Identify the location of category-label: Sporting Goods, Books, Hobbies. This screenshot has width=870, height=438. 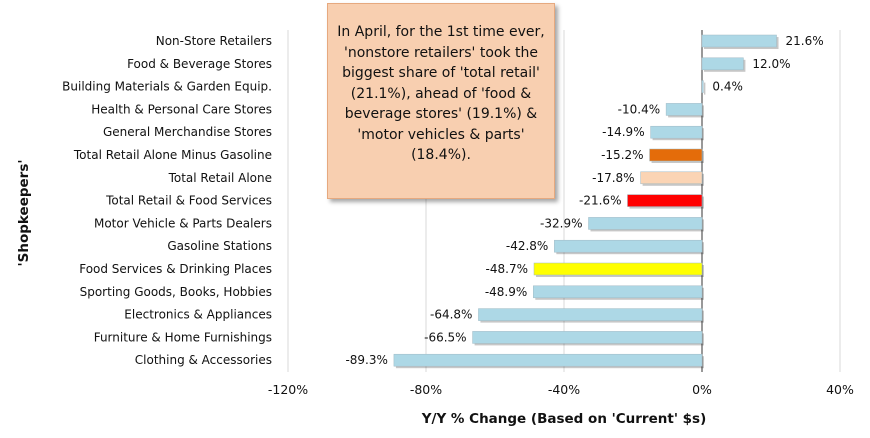
(176, 292).